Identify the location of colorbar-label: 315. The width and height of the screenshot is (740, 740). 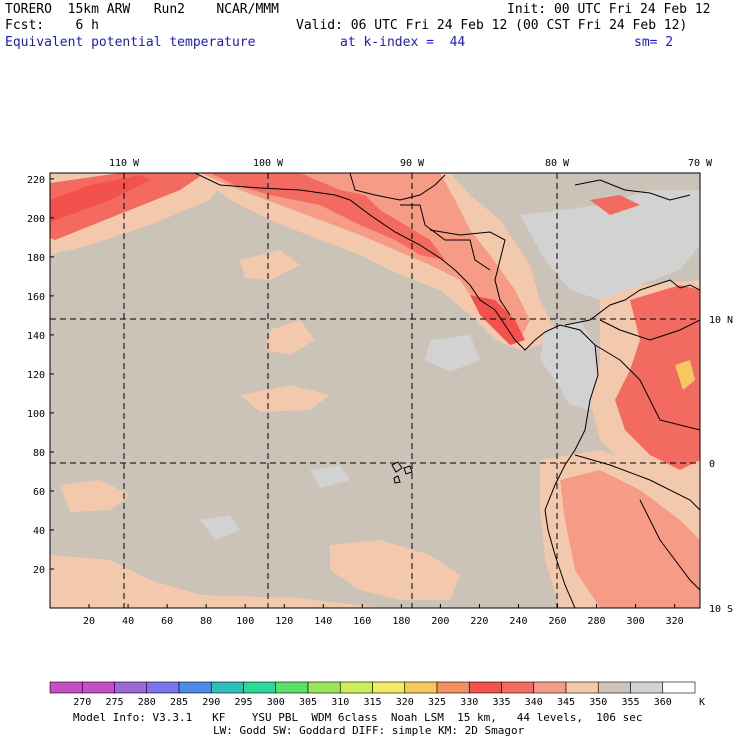
(372, 702).